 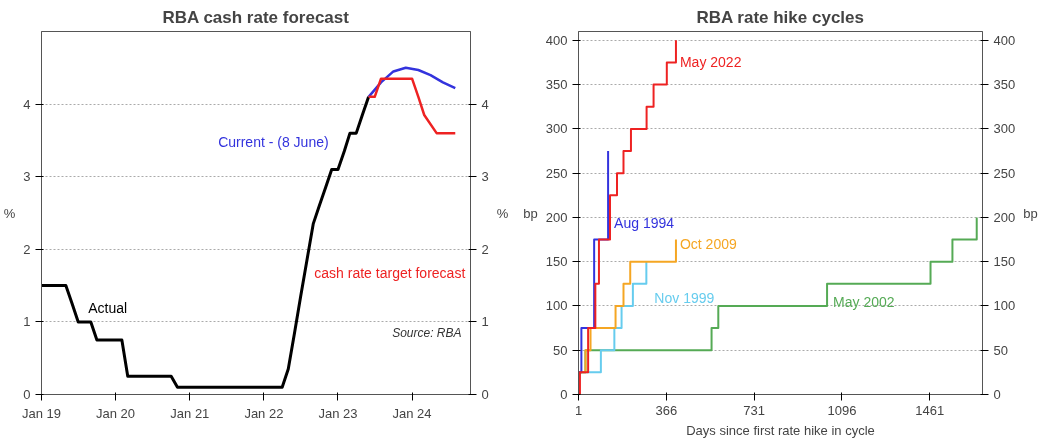 What do you see at coordinates (1004, 173) in the screenshot?
I see `y2-tick-label: 250` at bounding box center [1004, 173].